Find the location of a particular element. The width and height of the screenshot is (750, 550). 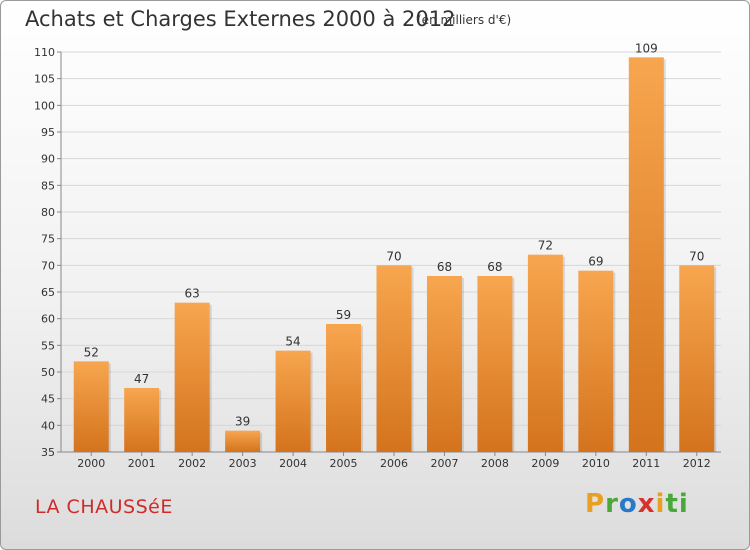

logo-letter: r is located at coordinates (612, 504).